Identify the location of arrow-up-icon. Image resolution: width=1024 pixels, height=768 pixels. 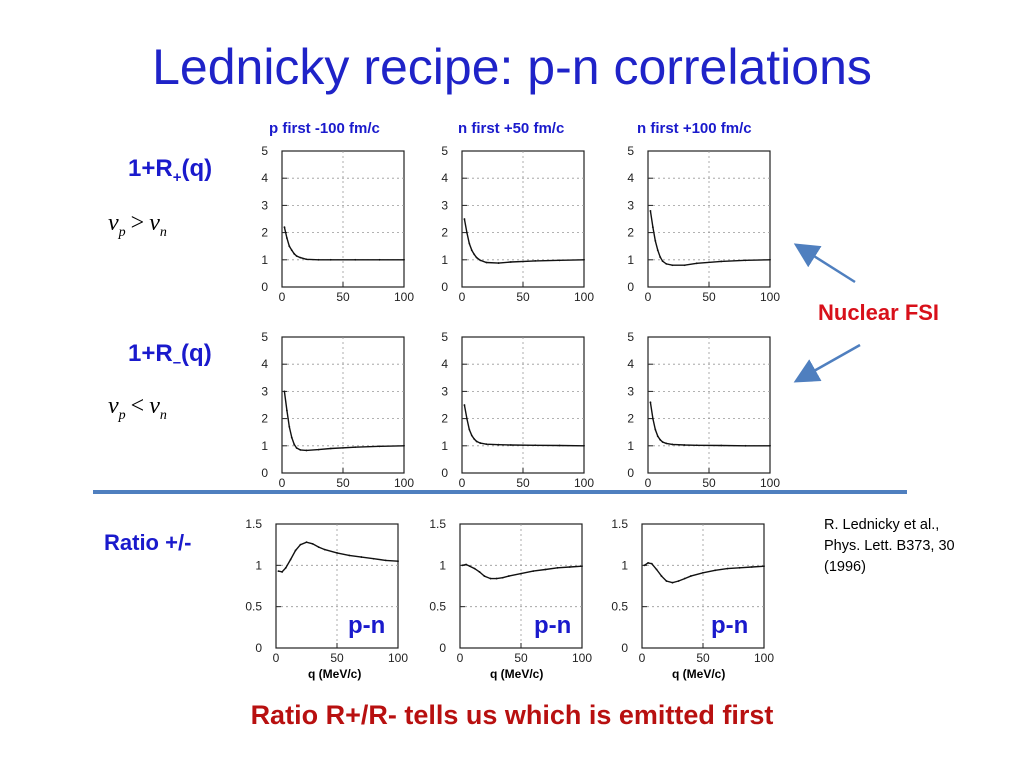
(824, 263).